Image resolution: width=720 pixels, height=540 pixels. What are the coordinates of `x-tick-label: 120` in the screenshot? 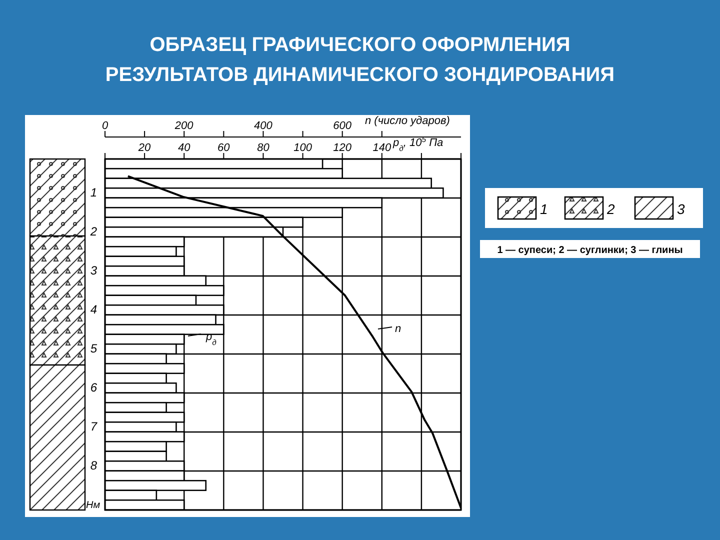 It's located at (342, 148).